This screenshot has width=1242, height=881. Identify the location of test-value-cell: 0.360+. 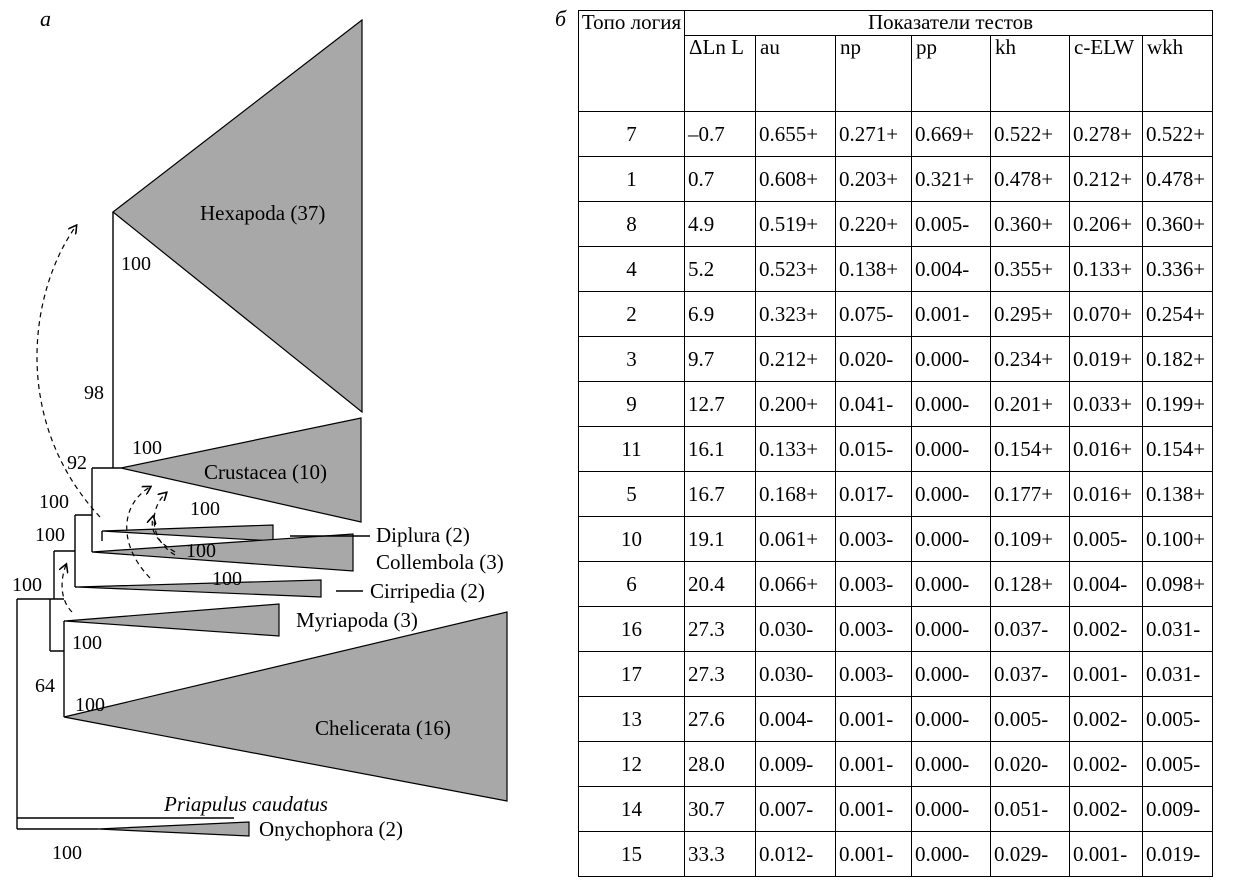
(1177, 224).